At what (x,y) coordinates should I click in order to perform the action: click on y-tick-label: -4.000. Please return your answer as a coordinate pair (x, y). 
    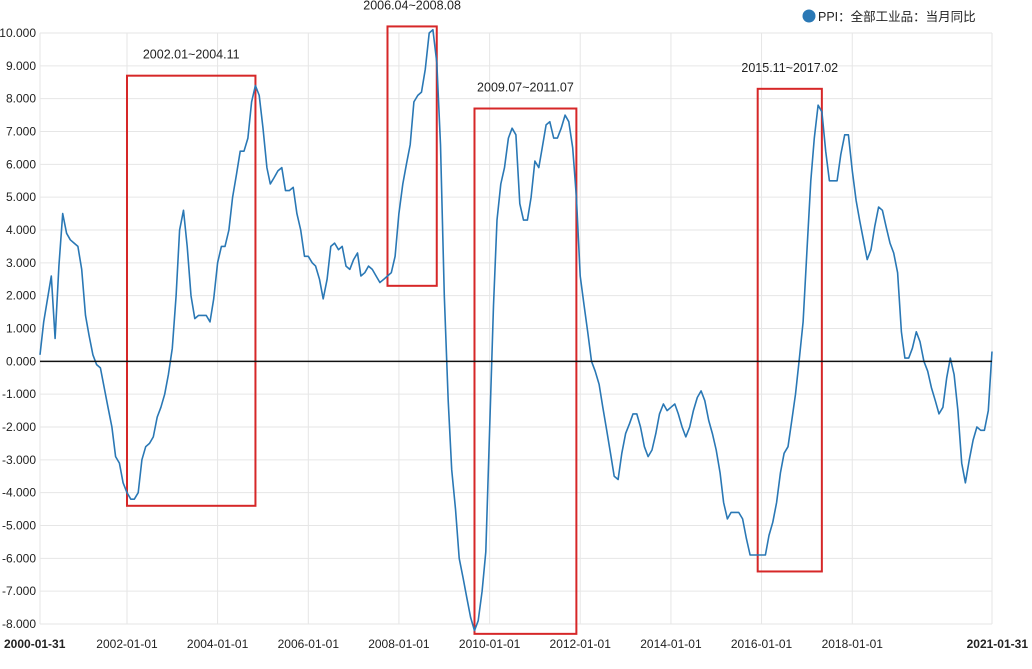
    Looking at the image, I should click on (19, 493).